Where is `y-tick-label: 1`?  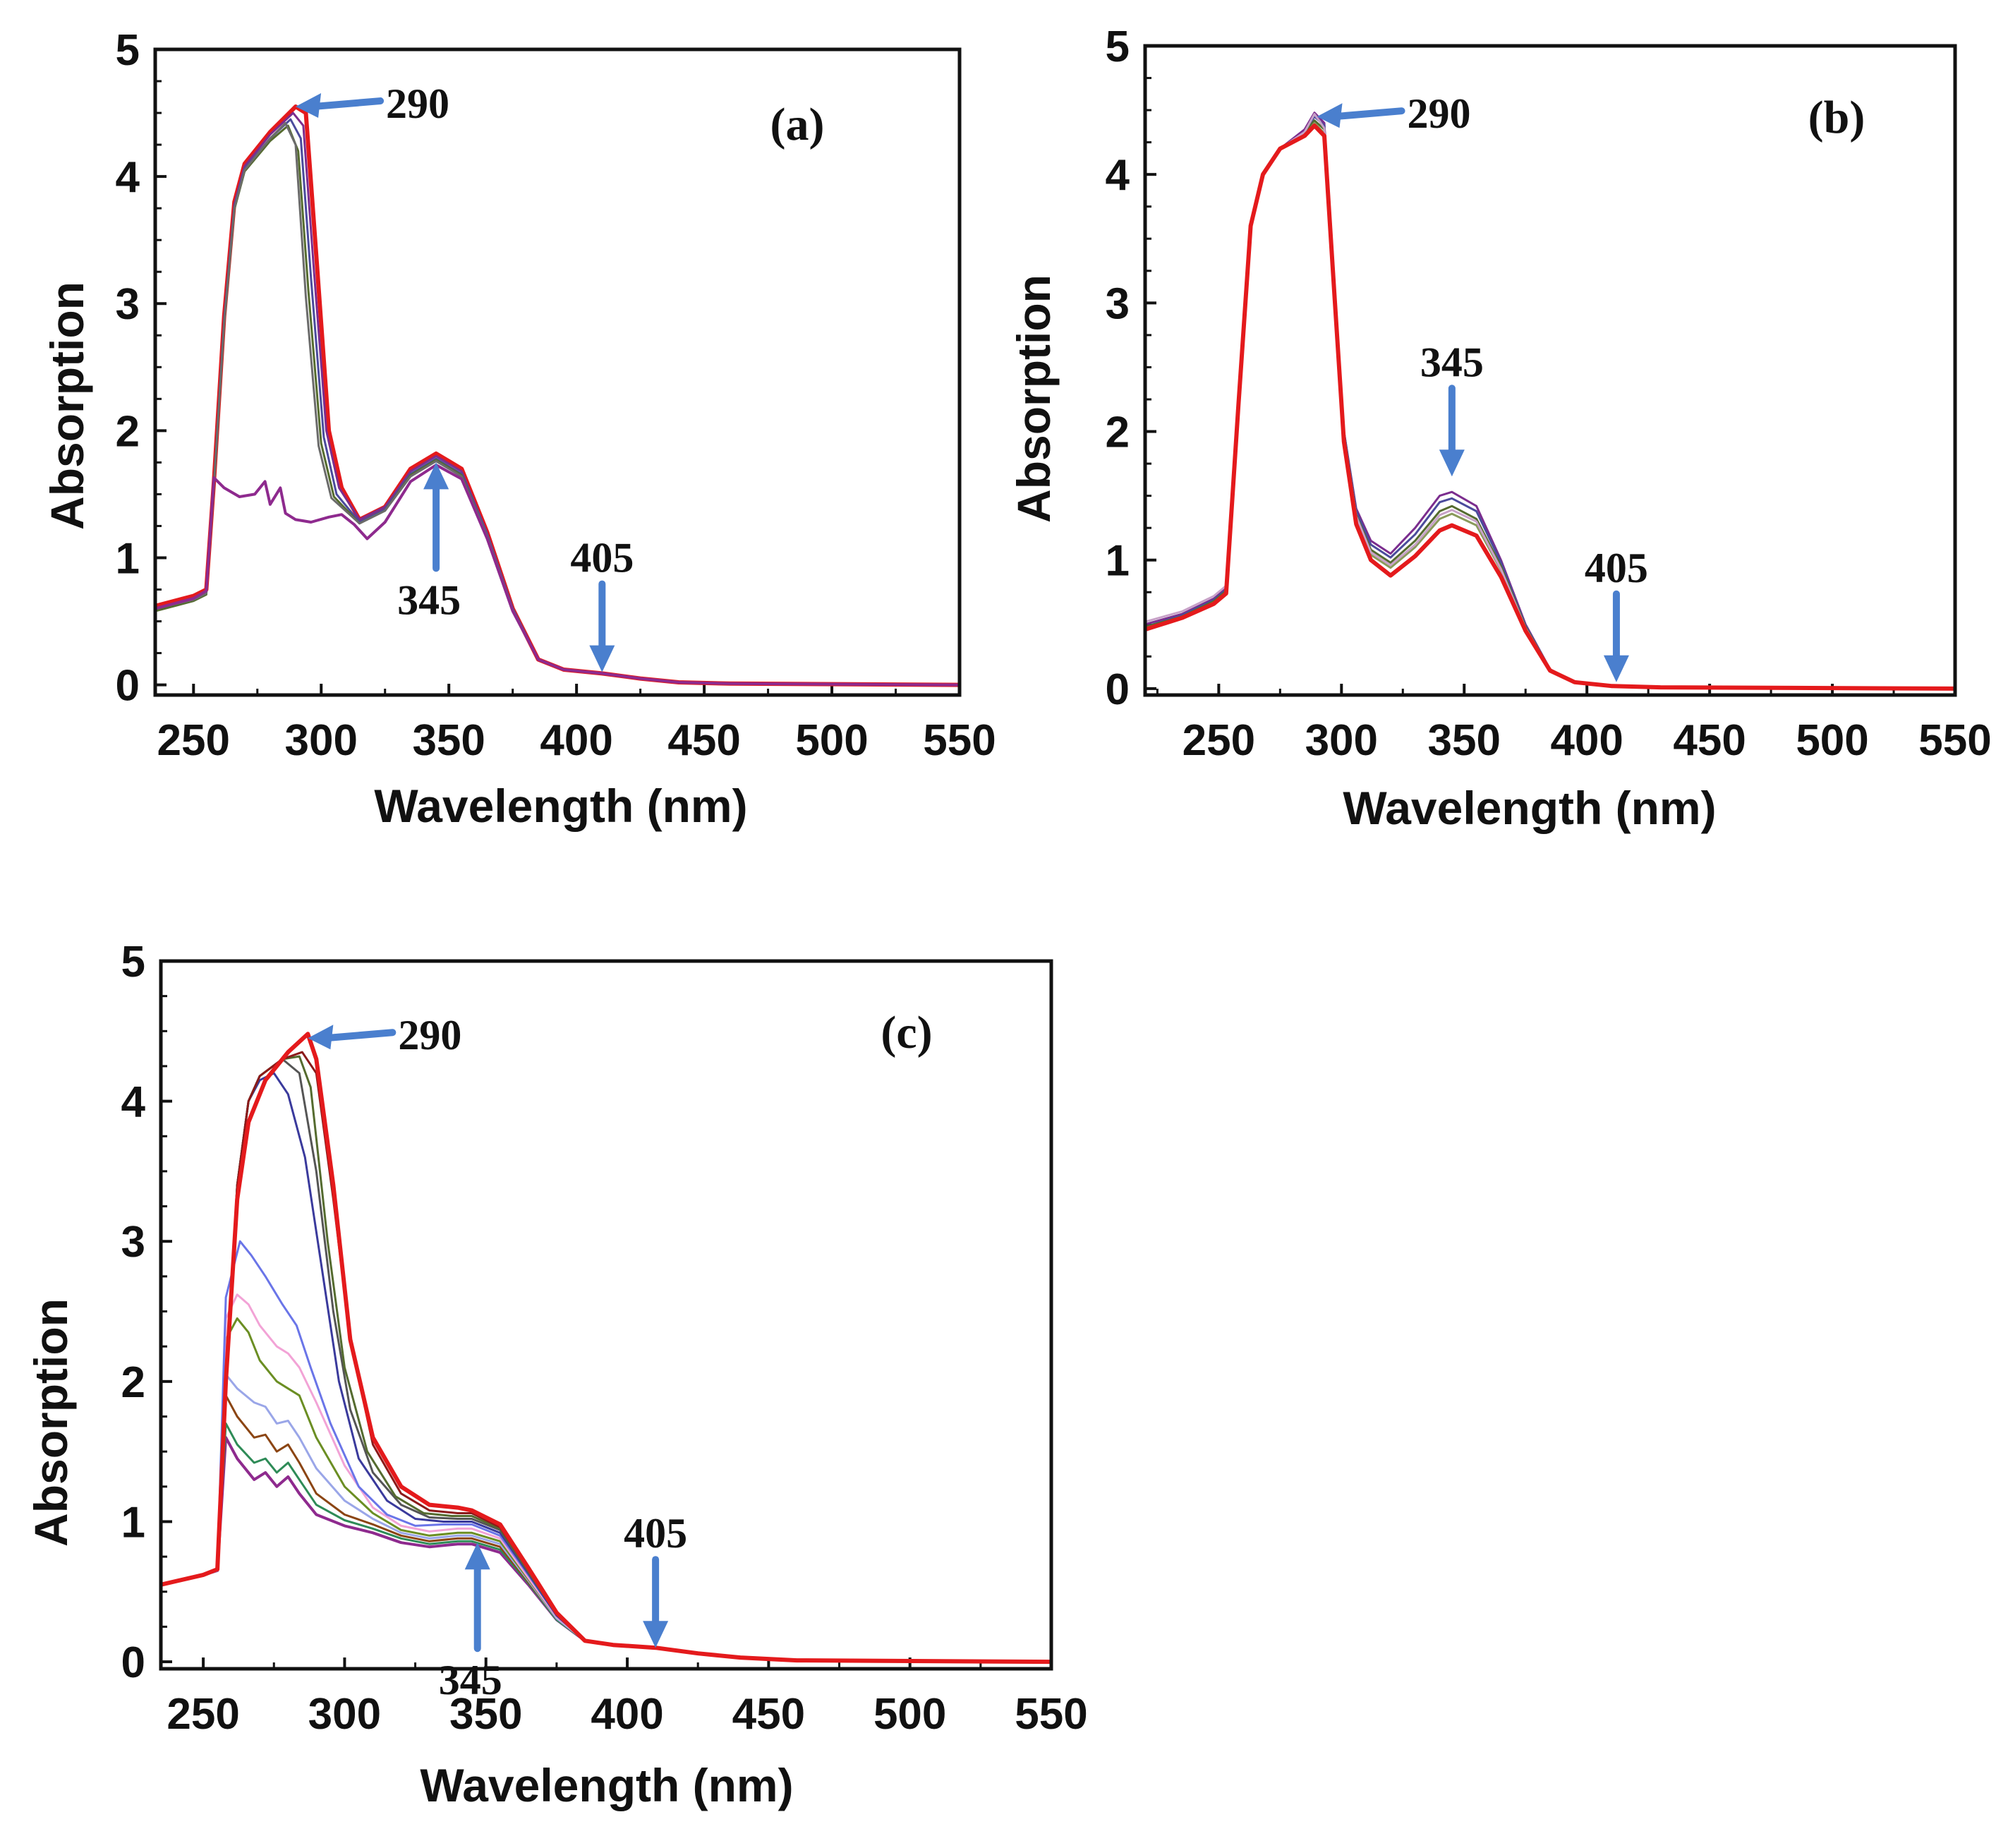
y-tick-label: 1 is located at coordinates (128, 558).